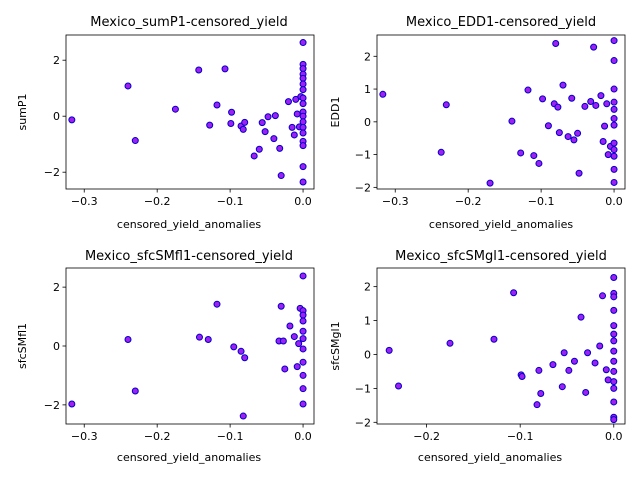 The height and width of the screenshot is (480, 640). Describe the element at coordinates (56, 60) in the screenshot. I see `y-tick-label: 2` at that location.